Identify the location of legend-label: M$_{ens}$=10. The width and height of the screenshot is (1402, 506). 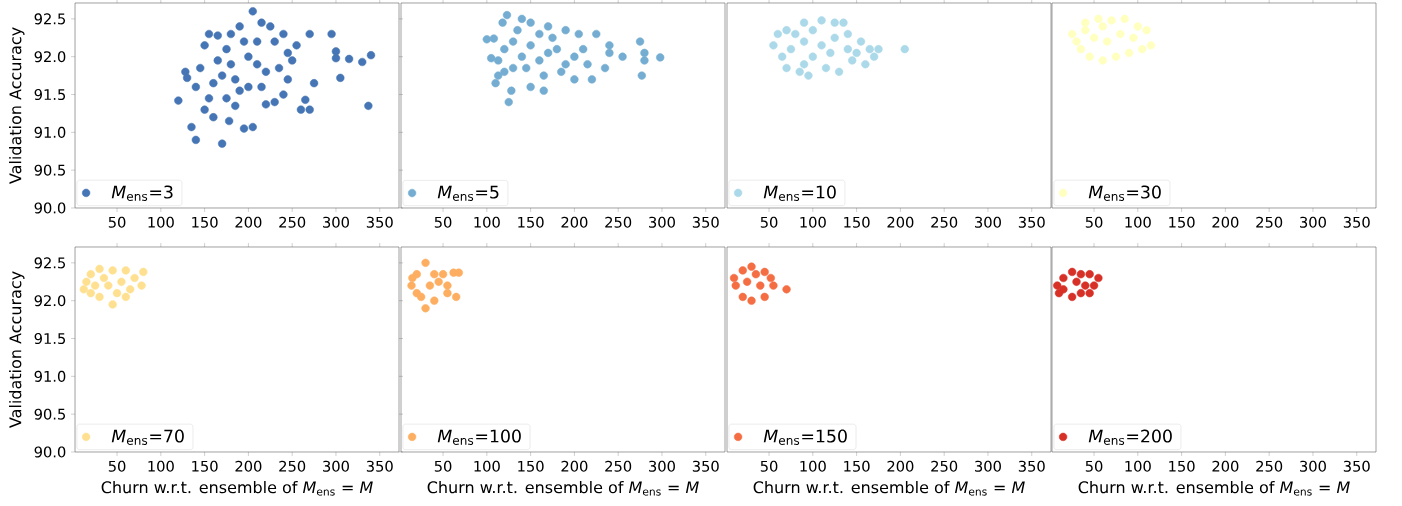
(799, 193).